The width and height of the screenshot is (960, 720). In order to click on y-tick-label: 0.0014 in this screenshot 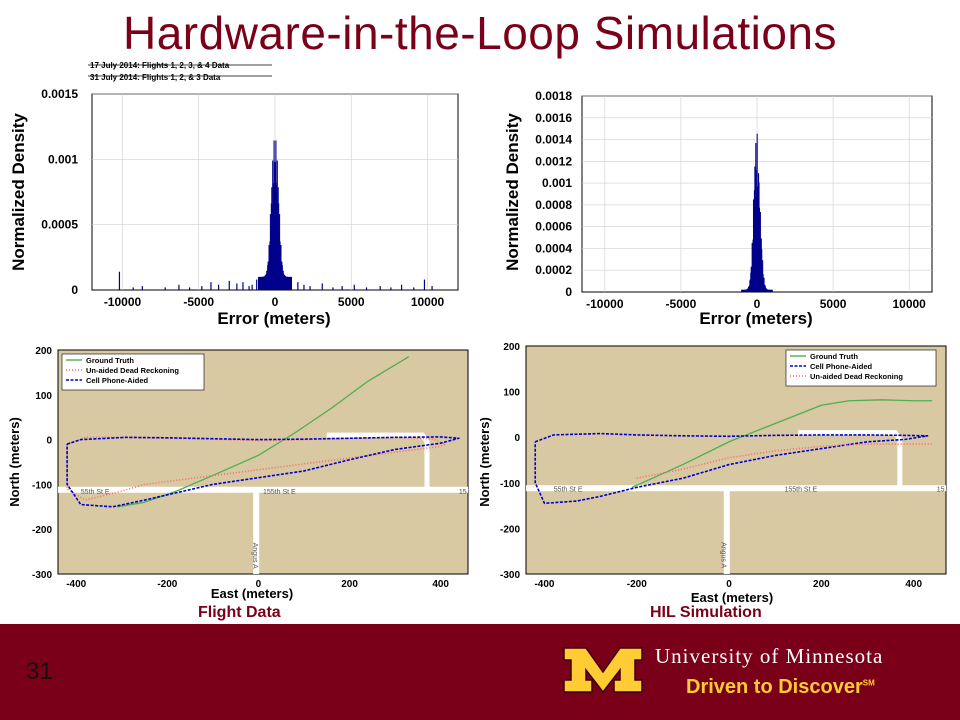, I will do `click(553, 140)`.